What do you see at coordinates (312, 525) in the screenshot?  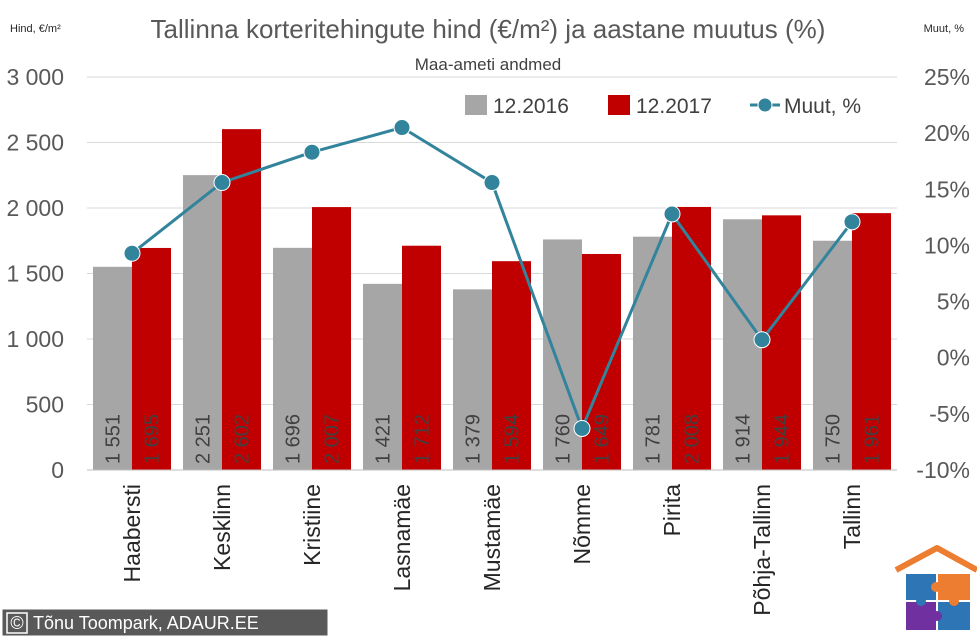 I see `category-label: Kristiine` at bounding box center [312, 525].